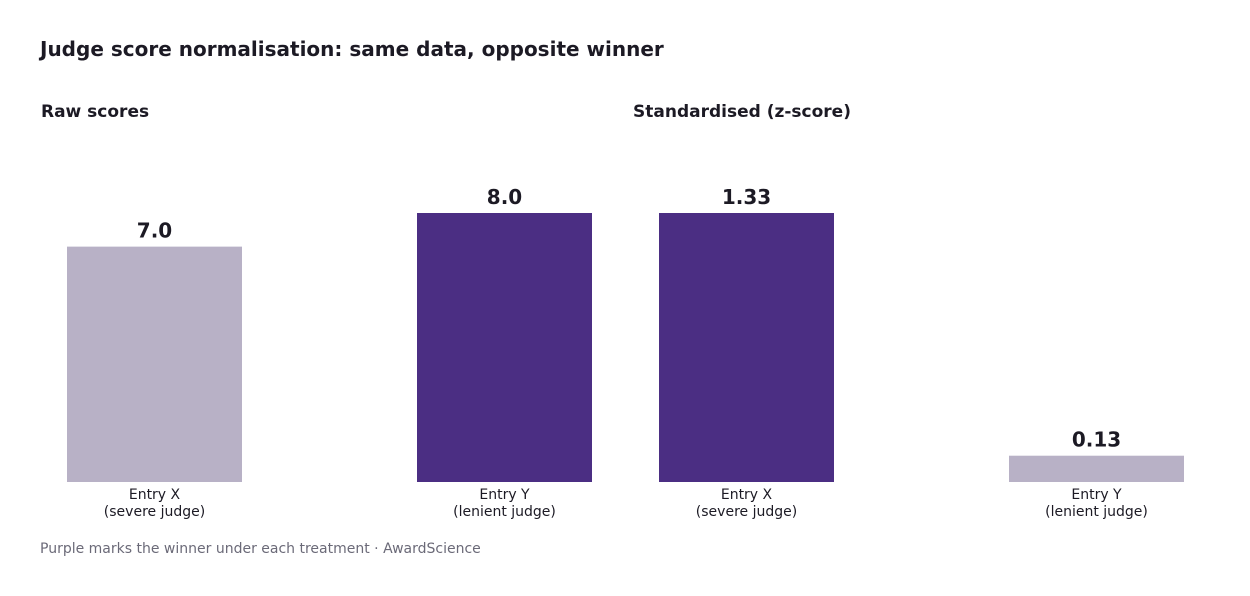 The image size is (1250, 596). I want to click on panel-title-standardised: Standardised (z-score), so click(742, 112).